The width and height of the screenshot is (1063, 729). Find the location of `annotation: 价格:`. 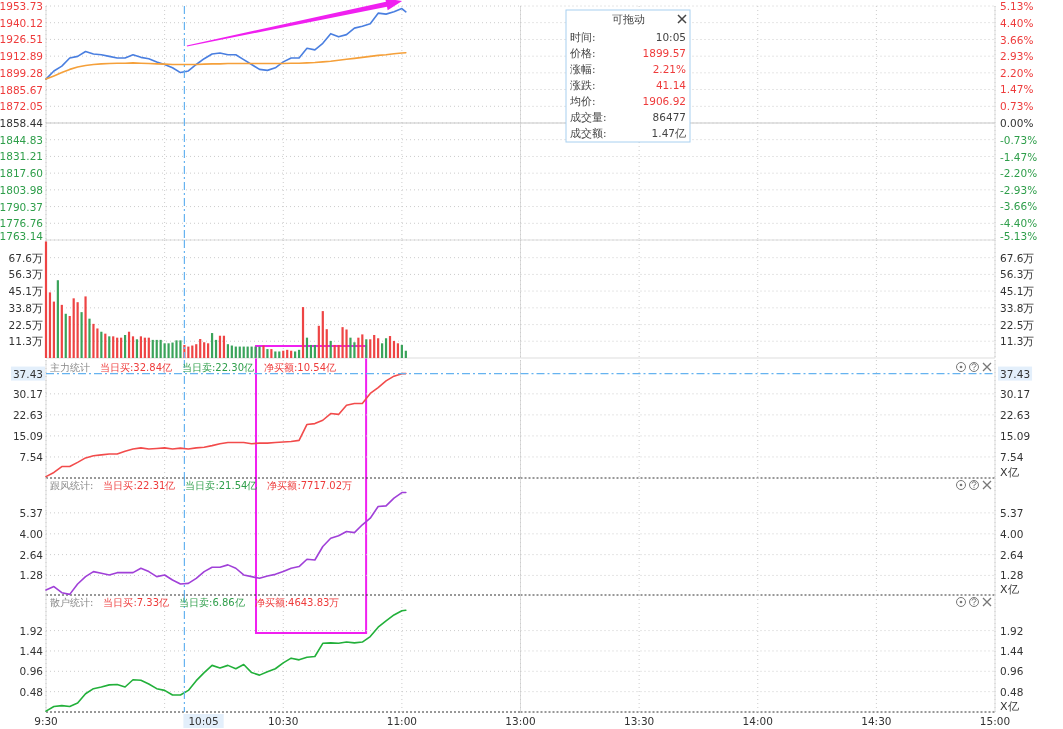

annotation: 价格: is located at coordinates (582, 53).